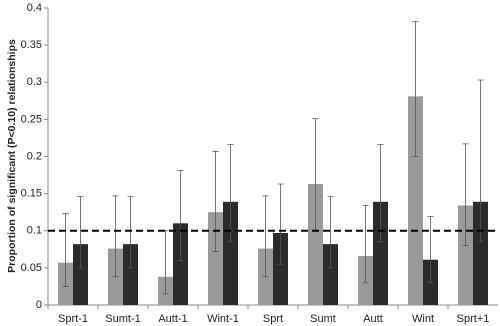  I want to click on y-tick-label: 0.4, so click(34, 8).